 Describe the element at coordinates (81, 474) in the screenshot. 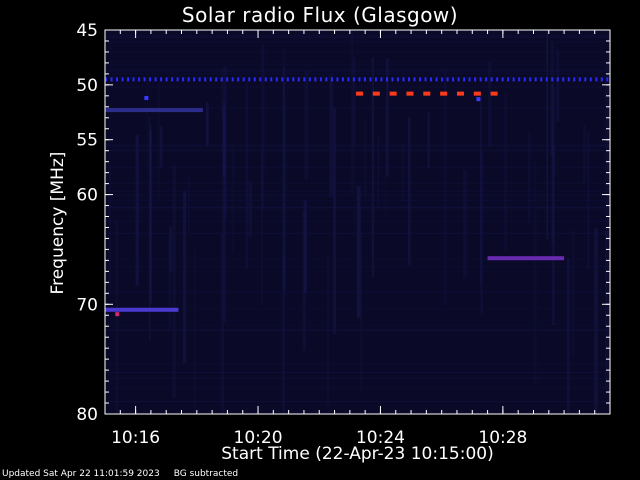

I see `updated-timestamp: Updated Sat Apr 22 11:01:59 2023` at that location.